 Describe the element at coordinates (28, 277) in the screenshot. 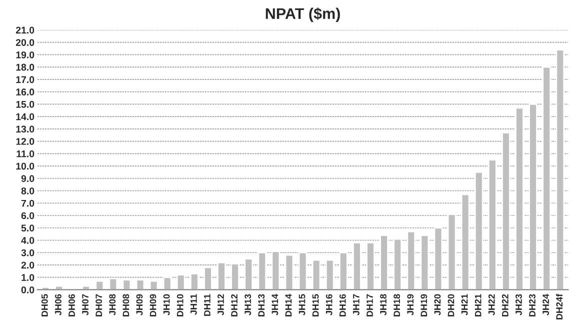

I see `y-tick-label: 1.0` at that location.